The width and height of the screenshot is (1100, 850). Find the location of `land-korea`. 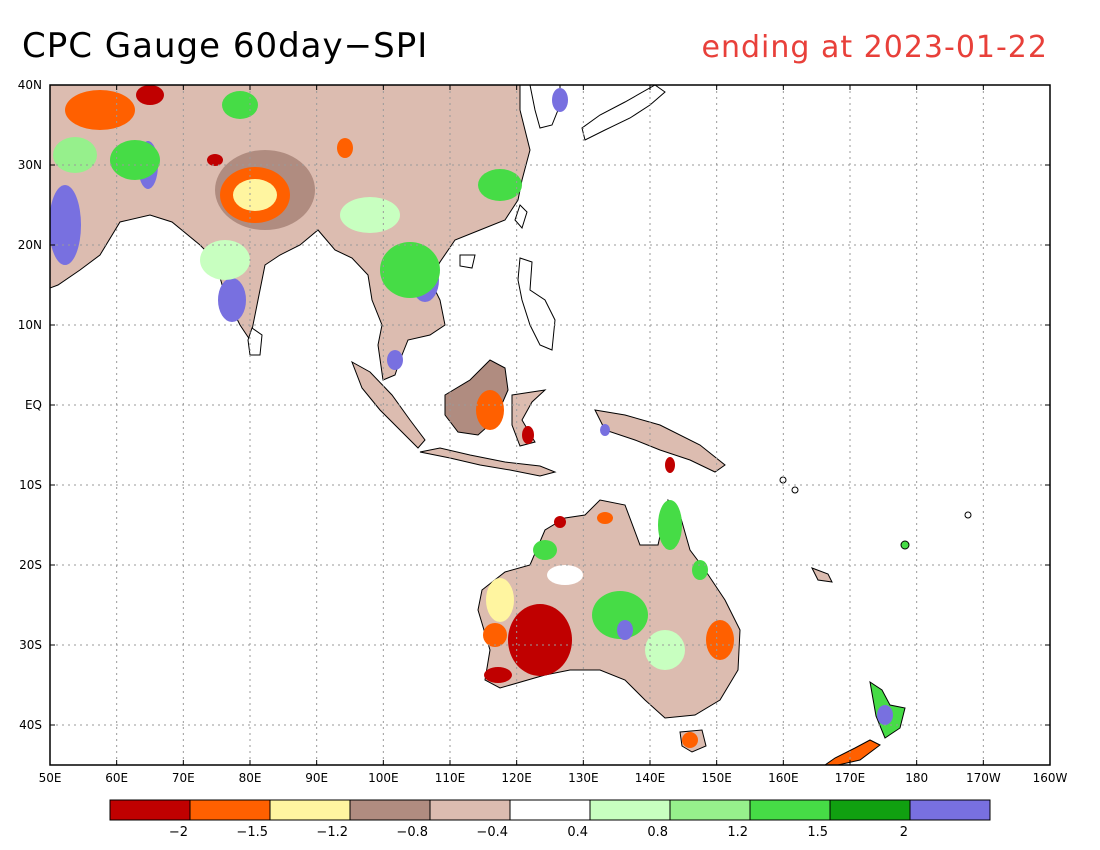

land-korea is located at coordinates (545, 107).